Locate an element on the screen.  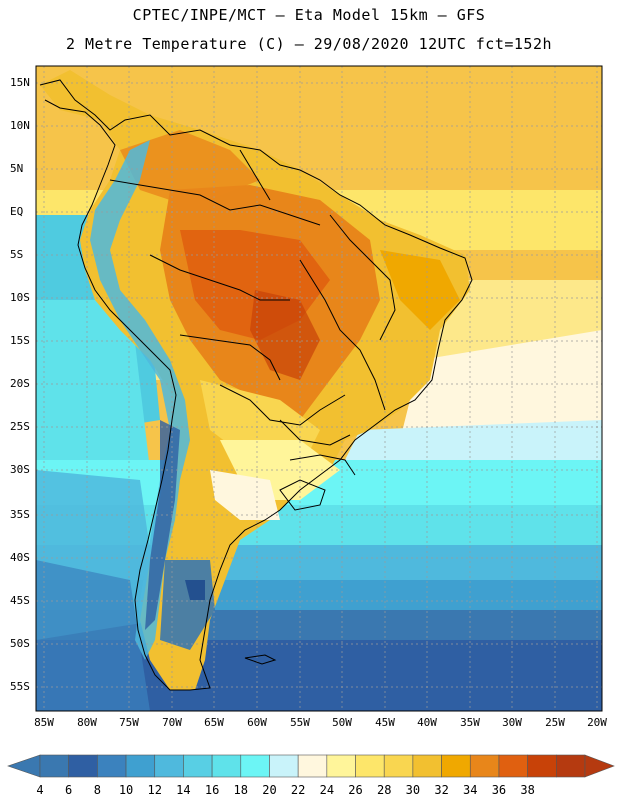
lon-label: 85W is located at coordinates (44, 722).